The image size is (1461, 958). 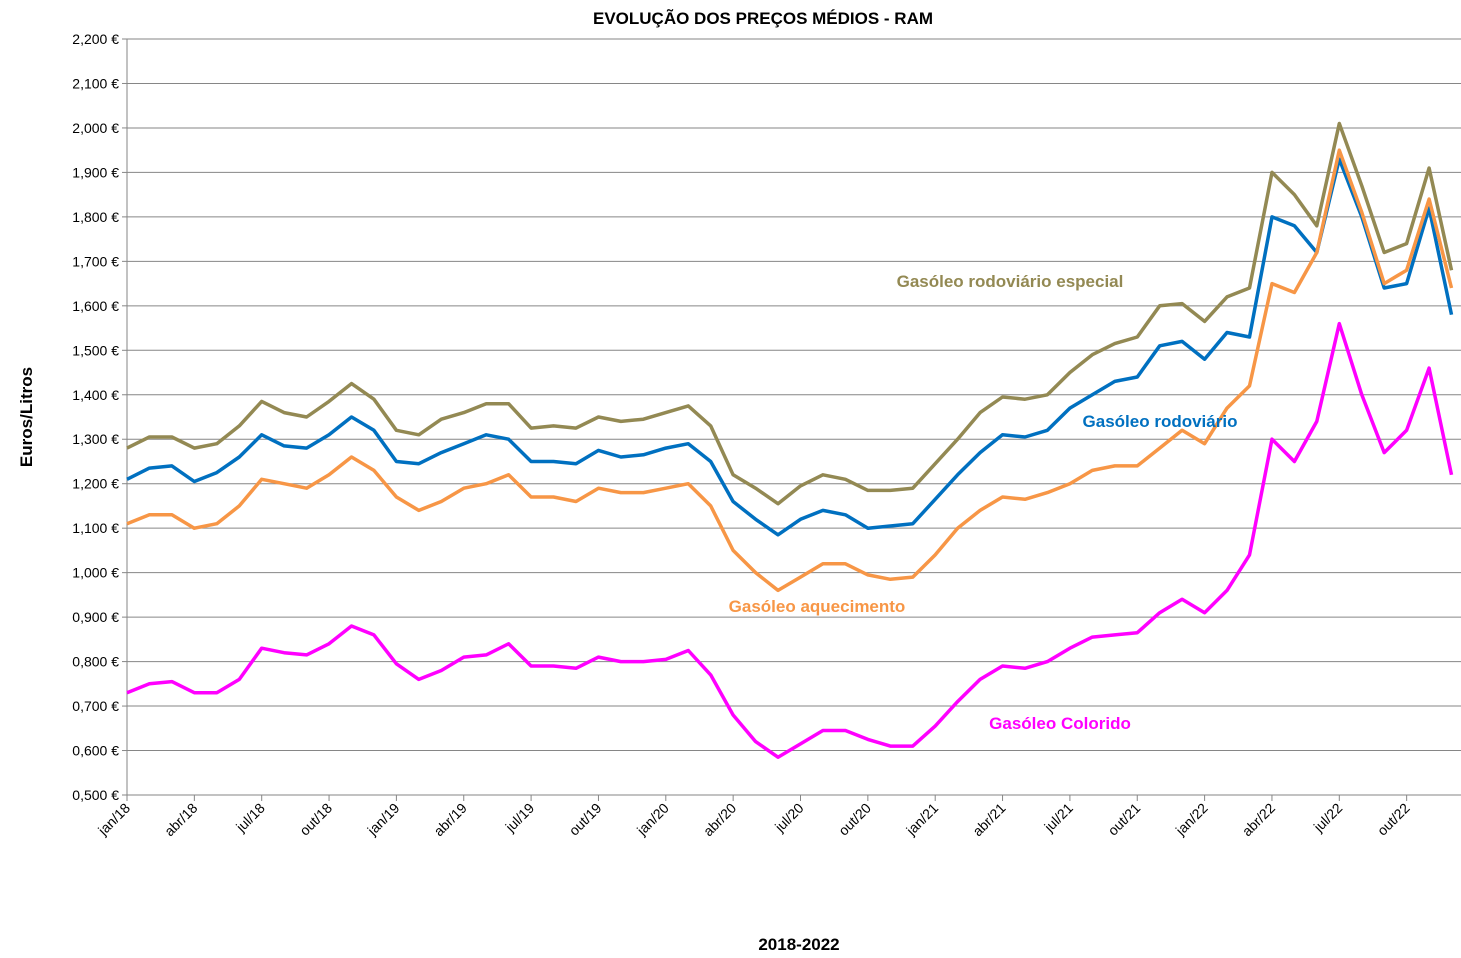 What do you see at coordinates (1010, 281) in the screenshot?
I see `series-label: Gasóleo rodoviário especial` at bounding box center [1010, 281].